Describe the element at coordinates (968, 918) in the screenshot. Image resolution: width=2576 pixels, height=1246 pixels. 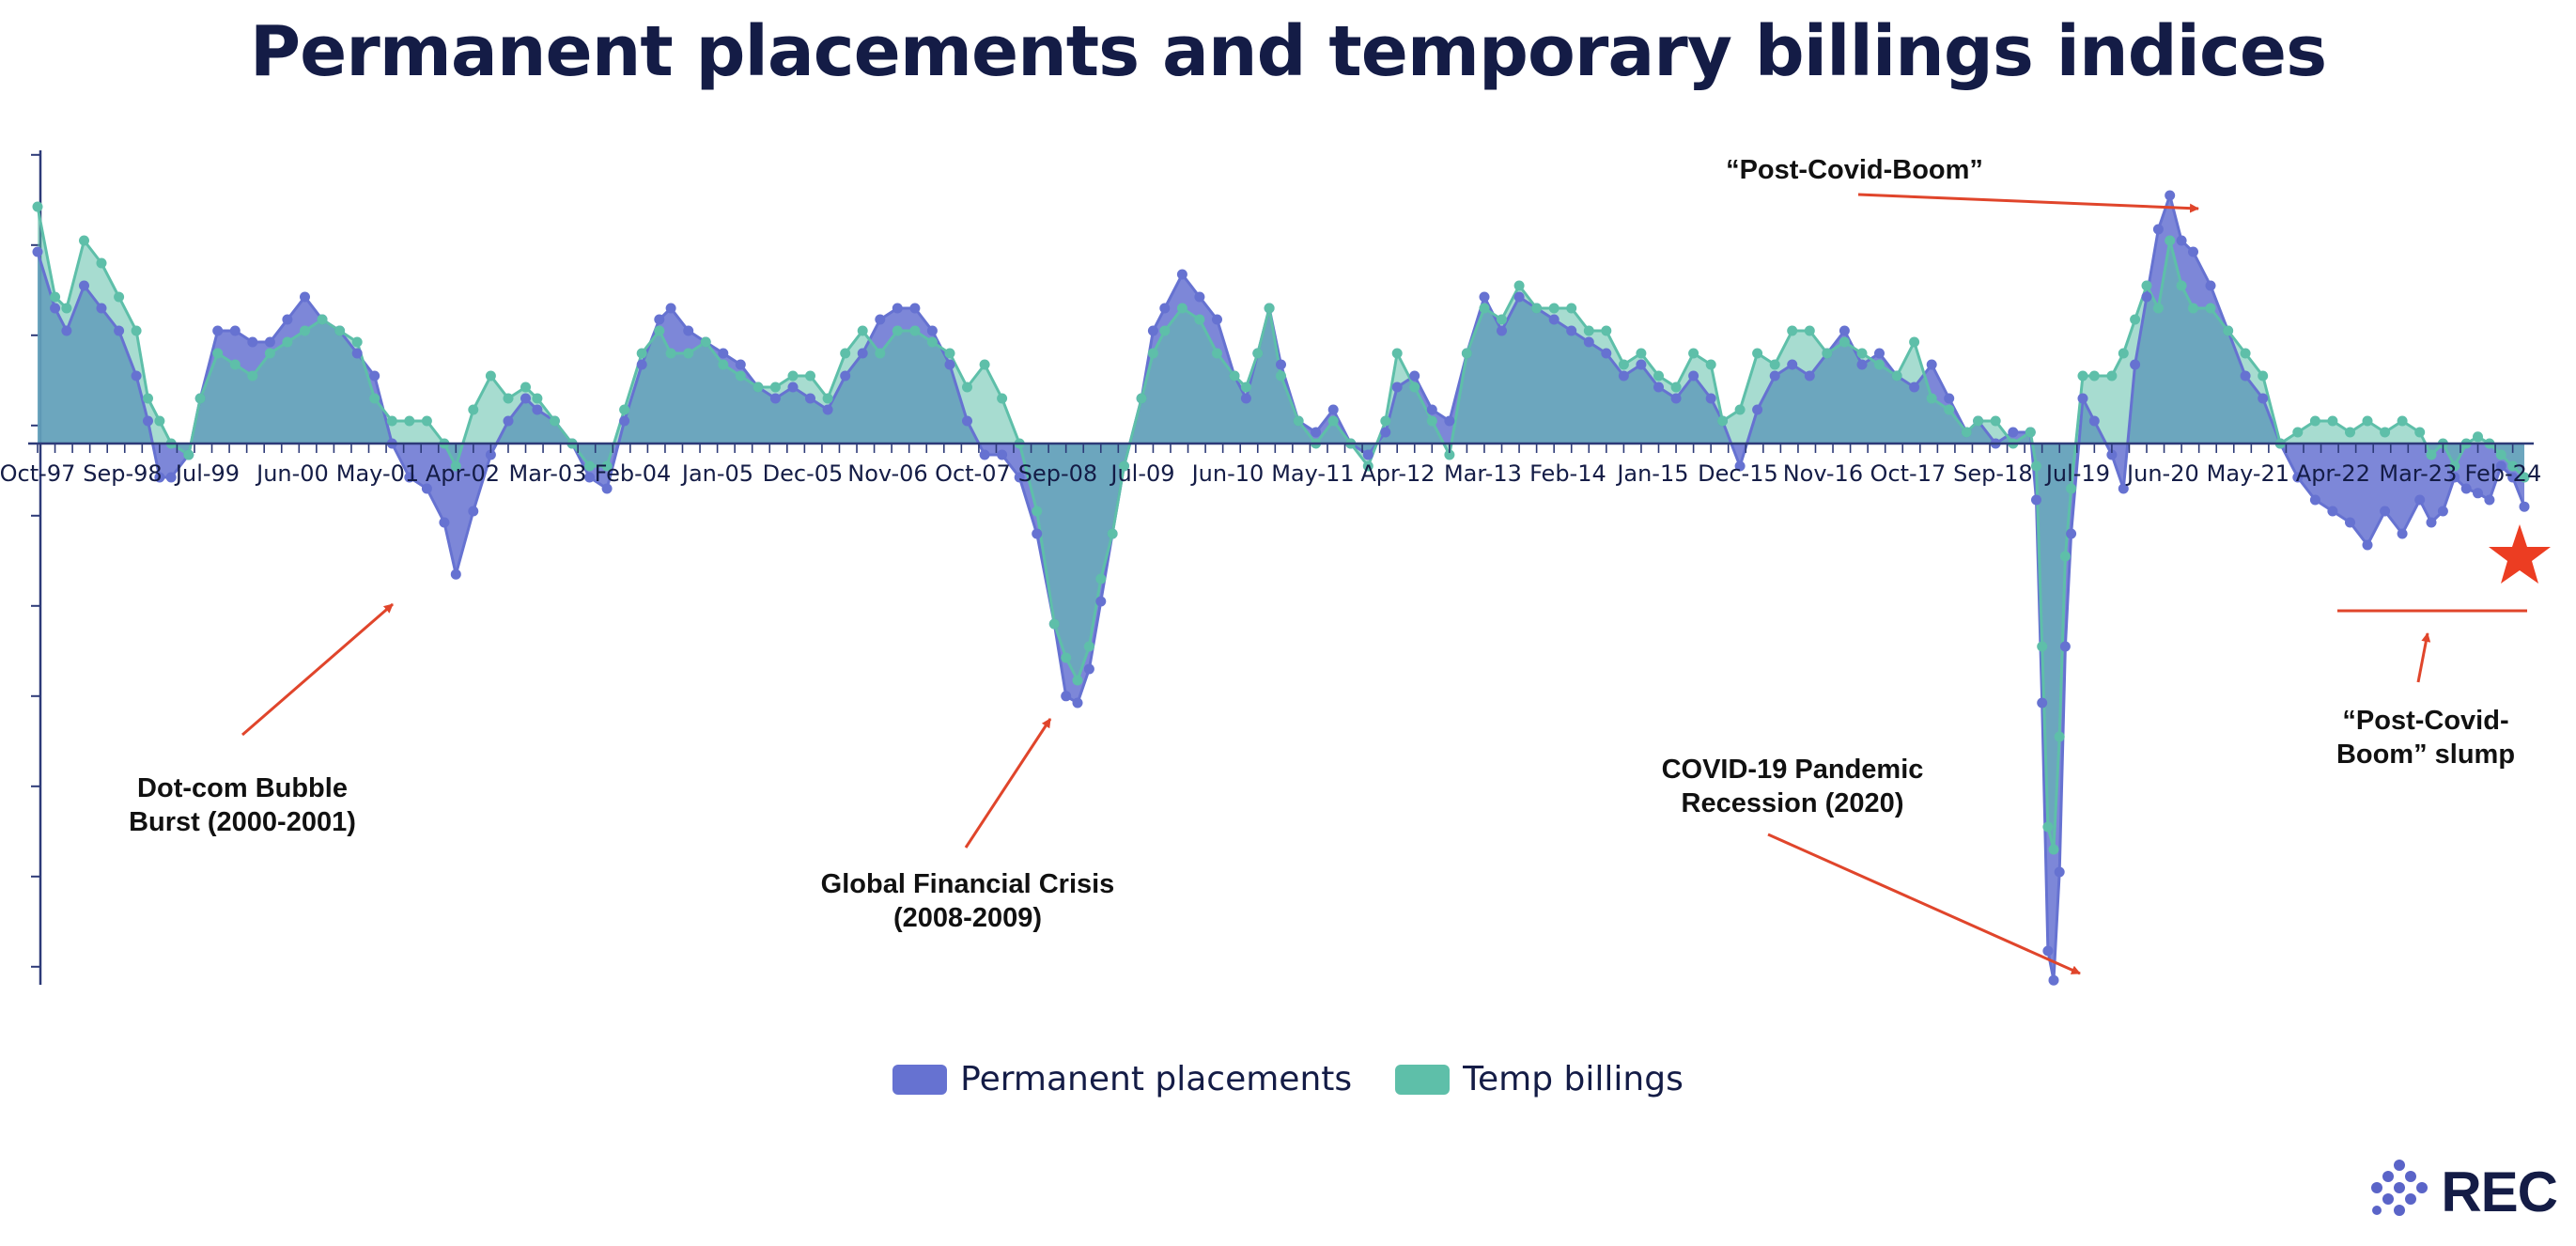
I see `annotation-gfc-line2: (2008-2009)` at that location.